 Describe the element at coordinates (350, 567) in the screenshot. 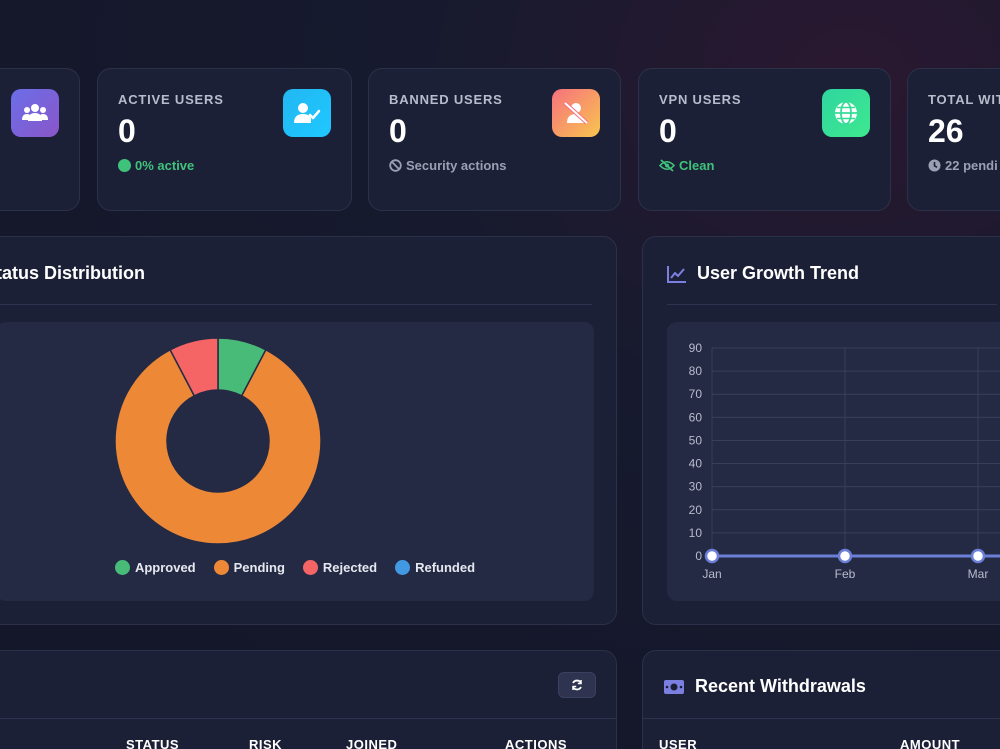

I see `legend-label: Rejected` at that location.